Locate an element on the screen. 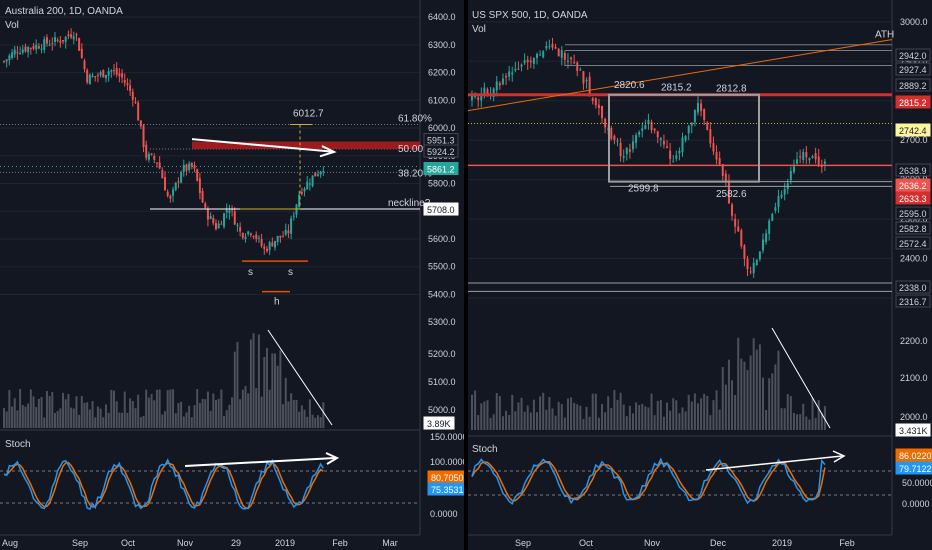 Image resolution: width=932 pixels, height=550 pixels. stoch-d-line is located at coordinates (163, 485).